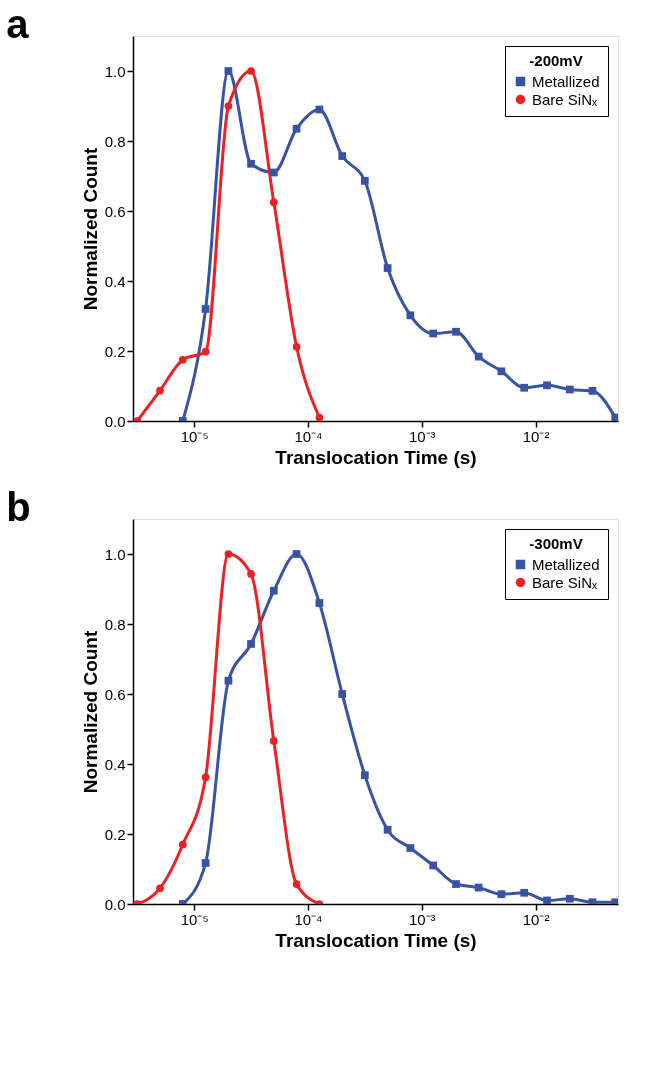  Describe the element at coordinates (18, 507) in the screenshot. I see `chart-title: b` at that location.